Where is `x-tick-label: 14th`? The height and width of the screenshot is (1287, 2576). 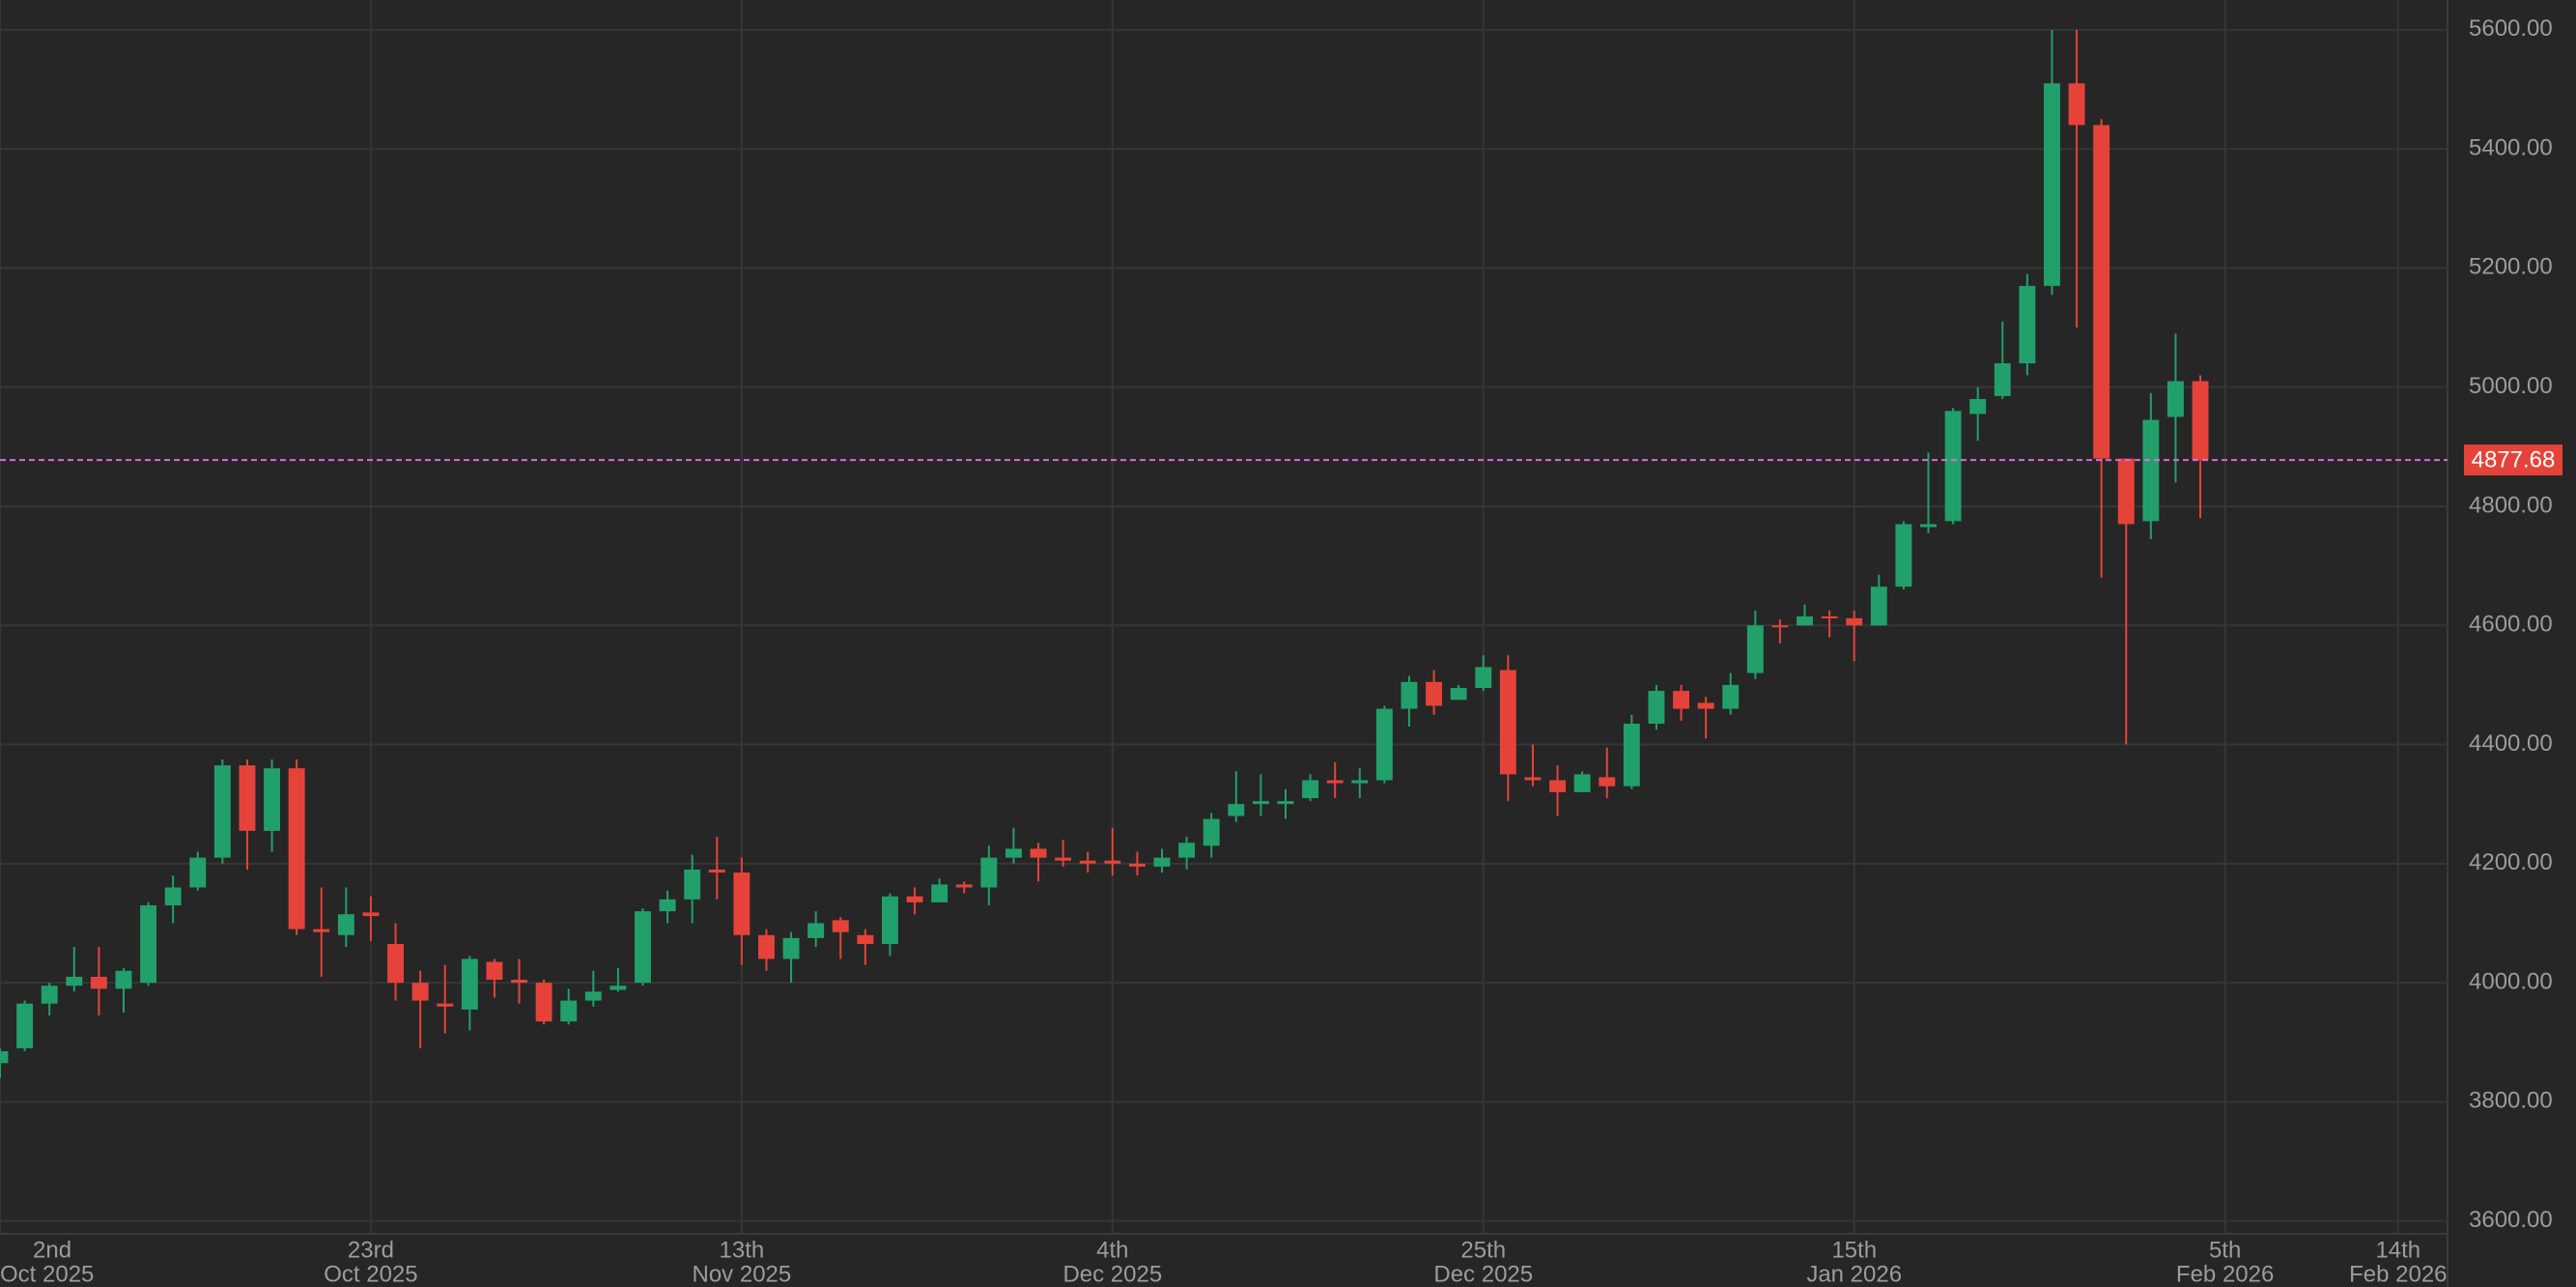 x-tick-label: 14th is located at coordinates (2397, 1250).